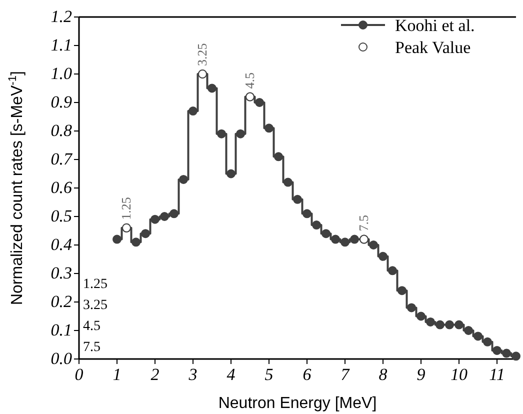  What do you see at coordinates (61, 216) in the screenshot?
I see `y-tick-label: 0.5` at bounding box center [61, 216].